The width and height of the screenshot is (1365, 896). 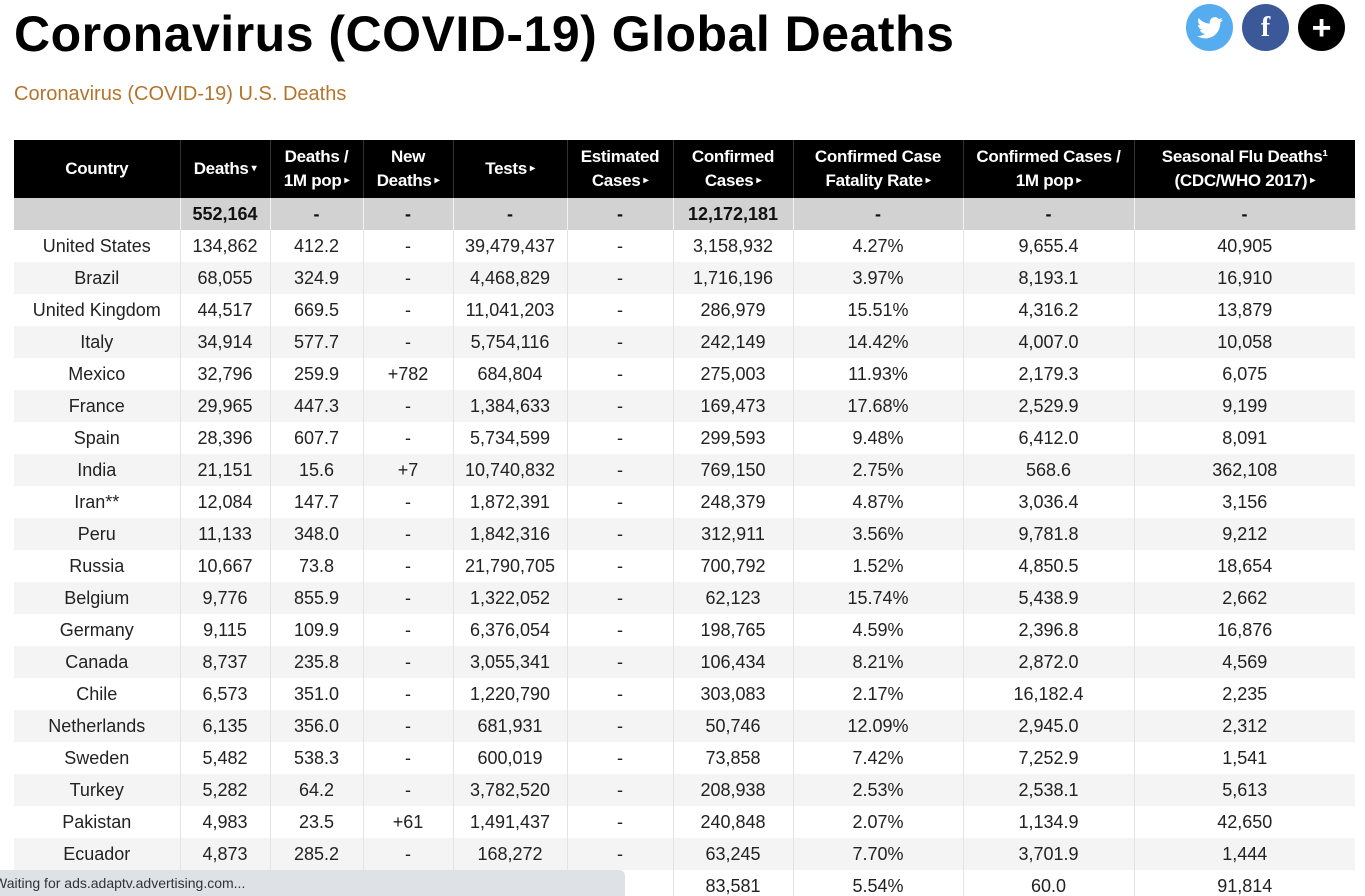 I want to click on column-header-seasonal-flu-deaths: Seasonal Flu Deaths¹ (CDC/WHO 2017) ▸, so click(x=1244, y=169).